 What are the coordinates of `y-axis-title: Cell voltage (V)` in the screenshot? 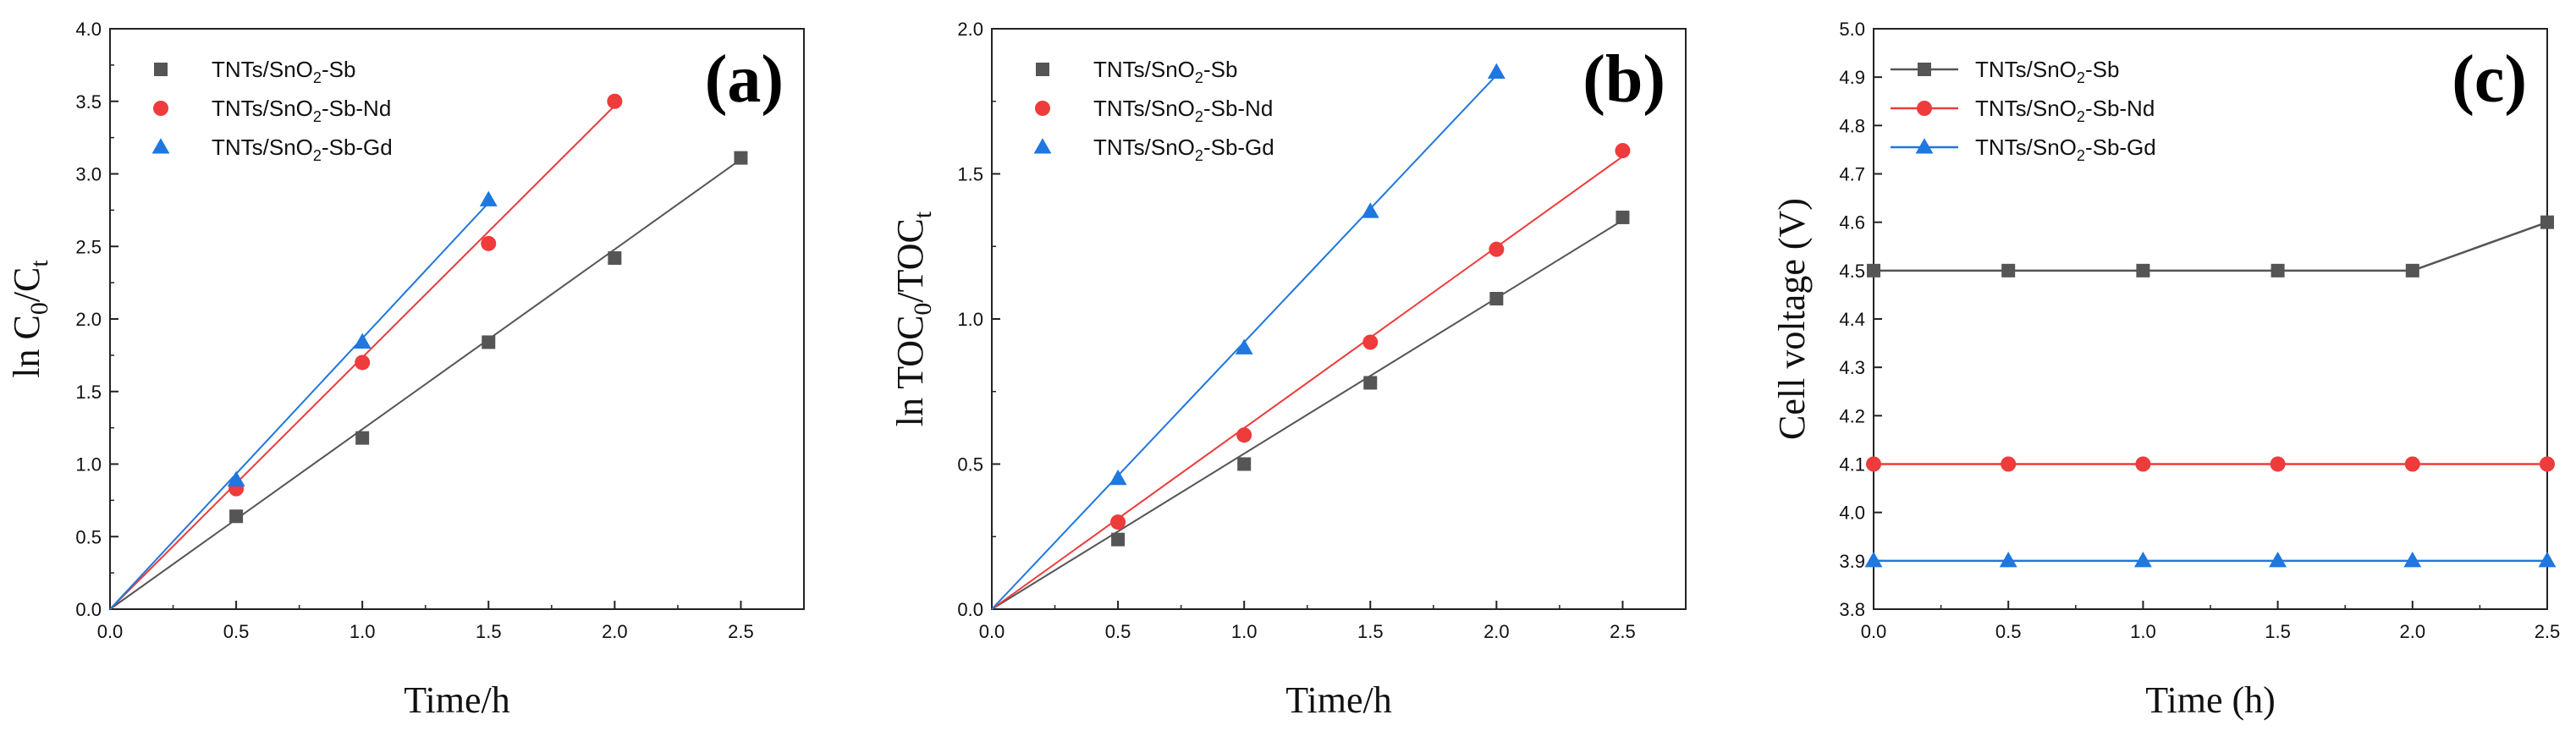 It's located at (1792, 319).